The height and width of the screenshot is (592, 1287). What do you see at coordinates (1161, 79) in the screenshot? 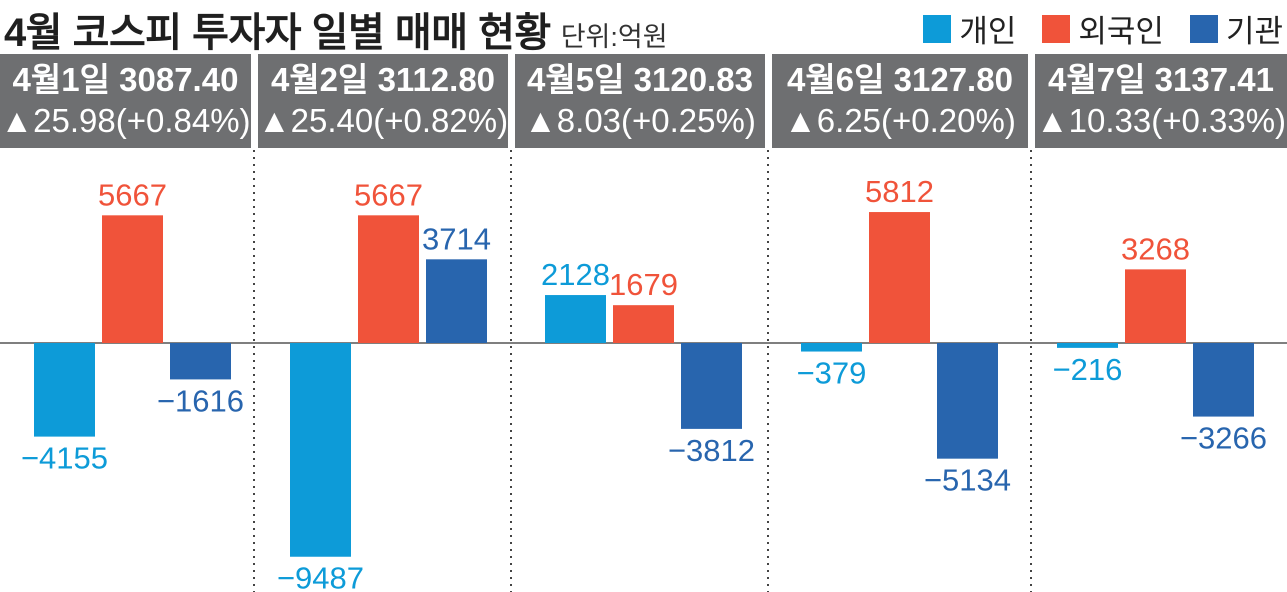
I see `day-header-label: 4월7일 3137.41` at bounding box center [1161, 79].